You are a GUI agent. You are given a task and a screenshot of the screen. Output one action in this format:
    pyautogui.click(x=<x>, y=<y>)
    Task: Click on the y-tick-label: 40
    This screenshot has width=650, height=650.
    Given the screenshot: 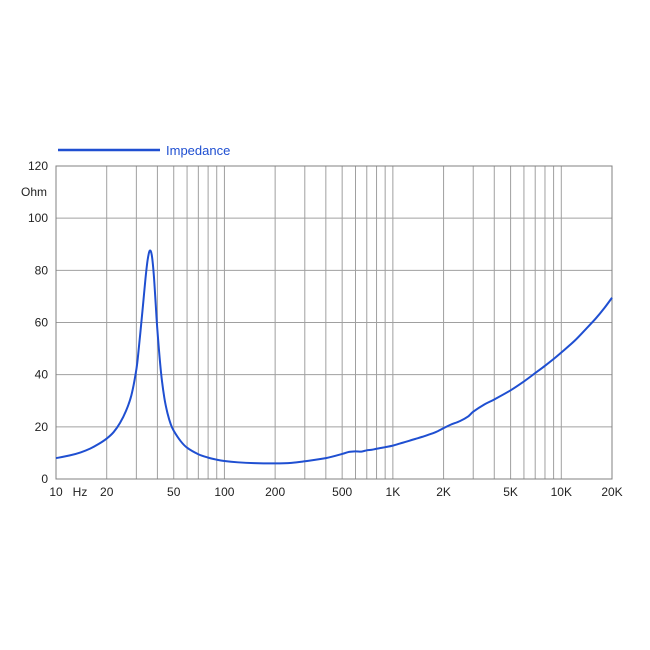 What is the action you would take?
    pyautogui.click(x=42, y=375)
    